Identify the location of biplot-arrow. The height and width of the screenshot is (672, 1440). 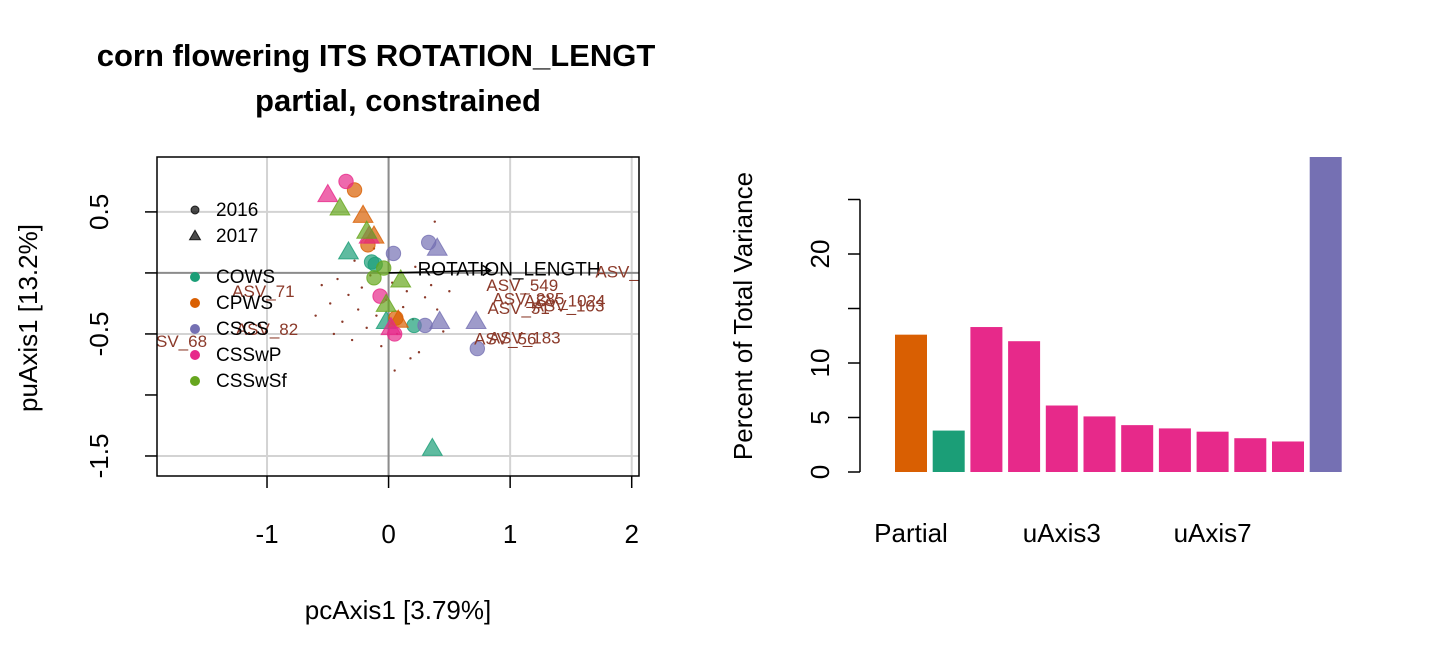
(439, 271).